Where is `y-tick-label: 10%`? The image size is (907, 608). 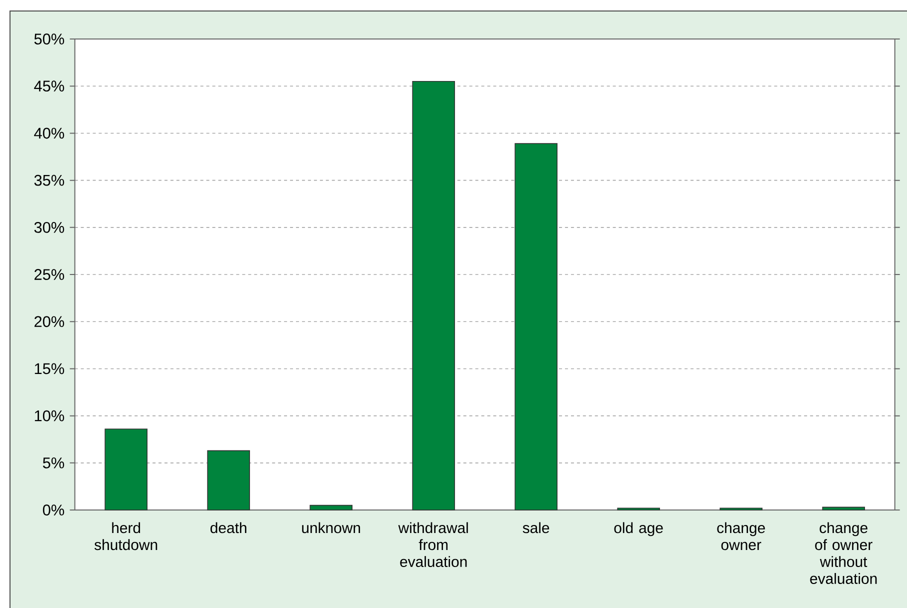 y-tick-label: 10% is located at coordinates (49, 416).